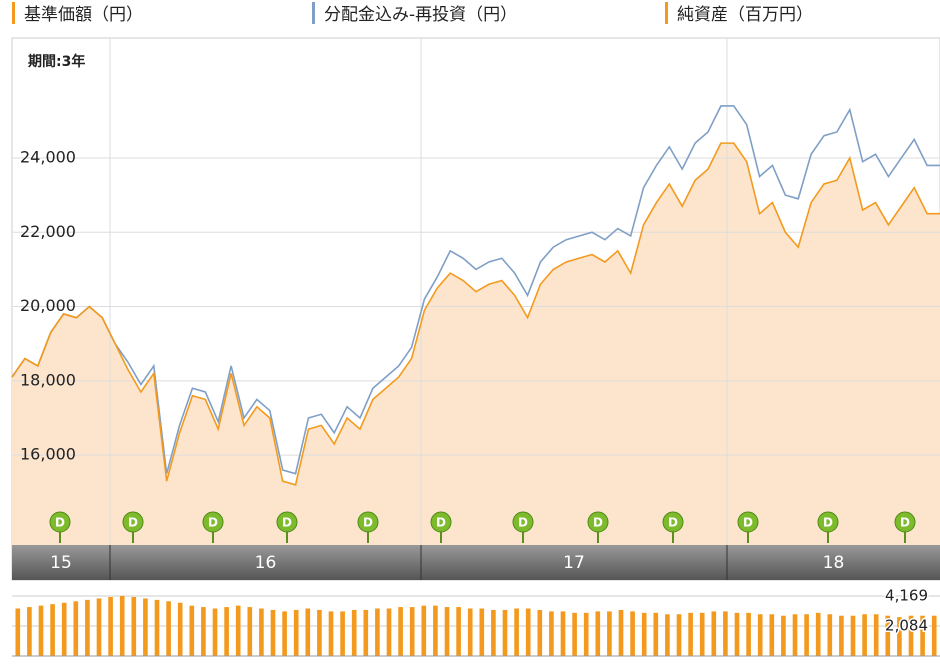  I want to click on y-tick-label: 22,000, so click(48, 231).